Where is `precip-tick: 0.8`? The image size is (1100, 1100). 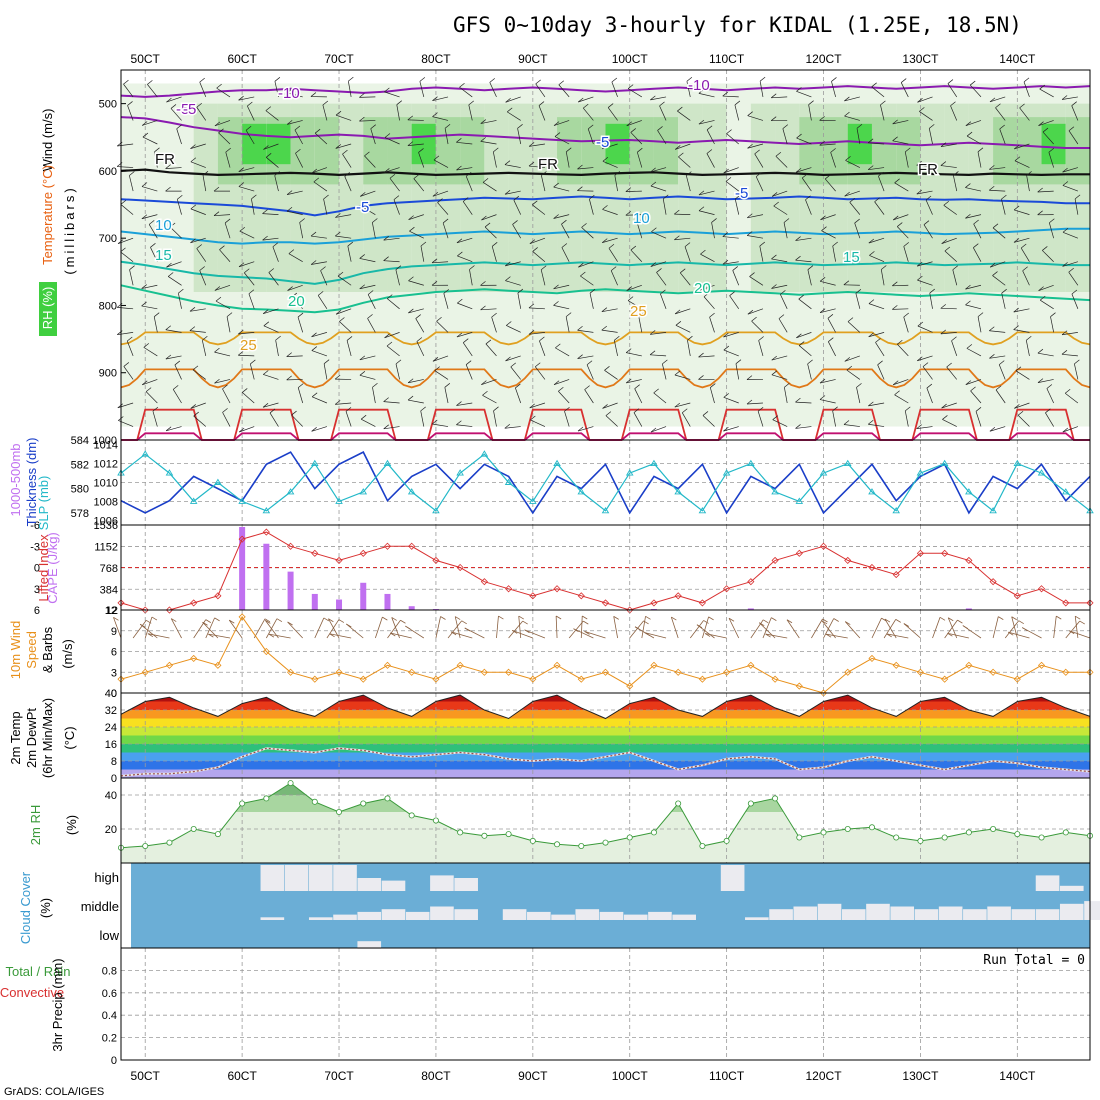
precip-tick: 0.8 is located at coordinates (109, 971).